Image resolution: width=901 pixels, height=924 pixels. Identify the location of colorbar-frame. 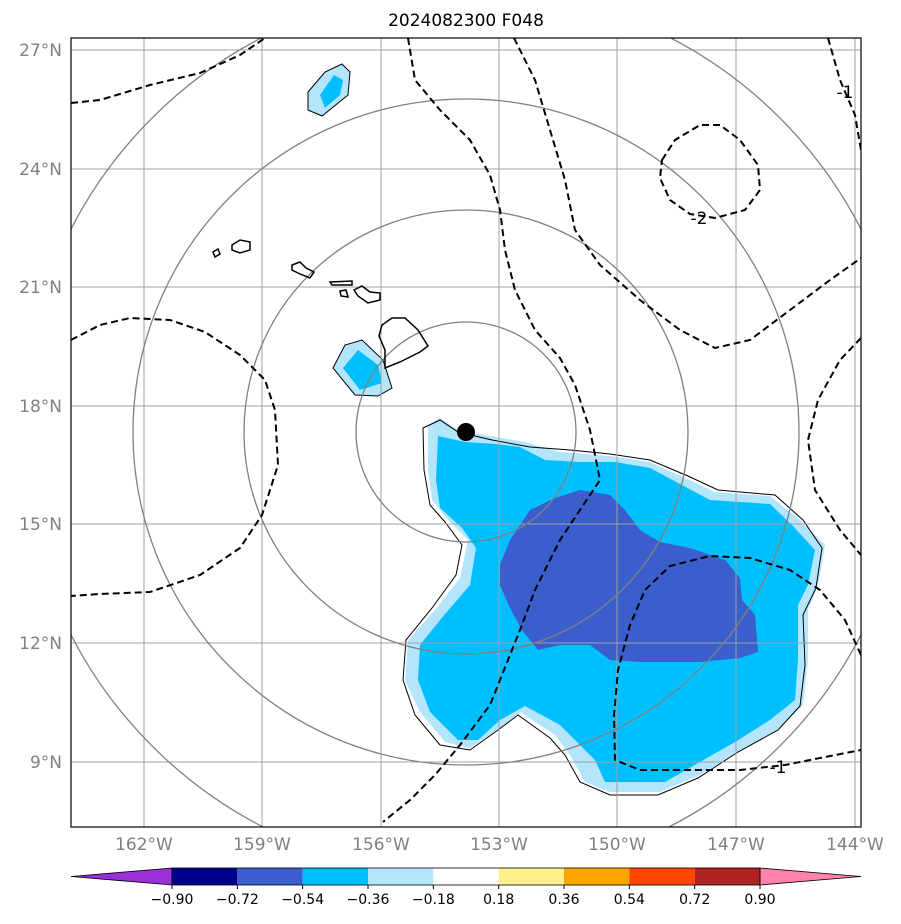
(466, 876).